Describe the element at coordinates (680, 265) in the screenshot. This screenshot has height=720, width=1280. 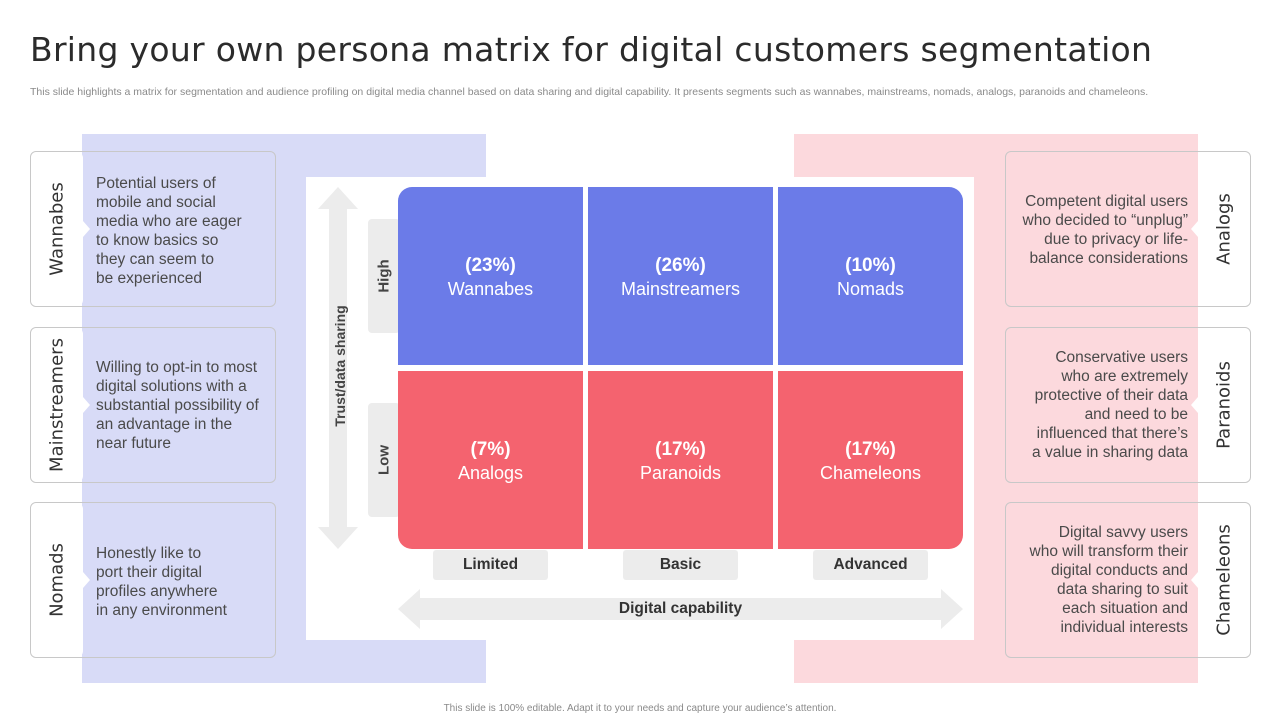
I see `cell-percentage: (26%)` at that location.